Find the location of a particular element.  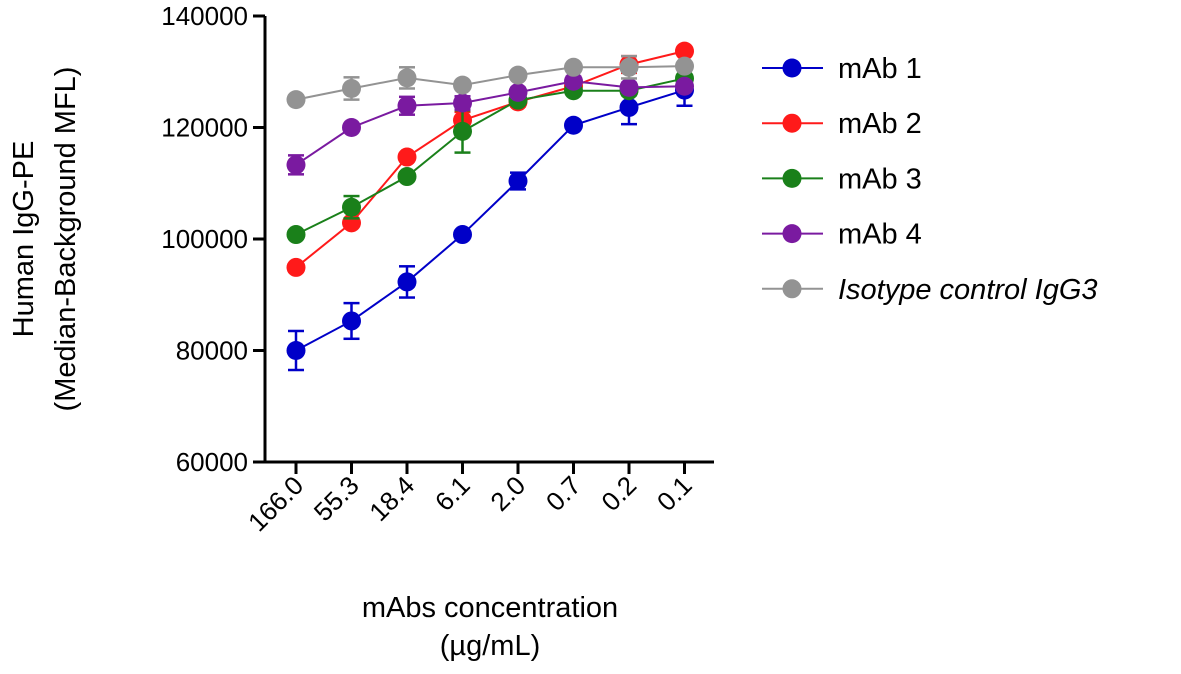

x-tick-label: 0.1 is located at coordinates (674, 493).